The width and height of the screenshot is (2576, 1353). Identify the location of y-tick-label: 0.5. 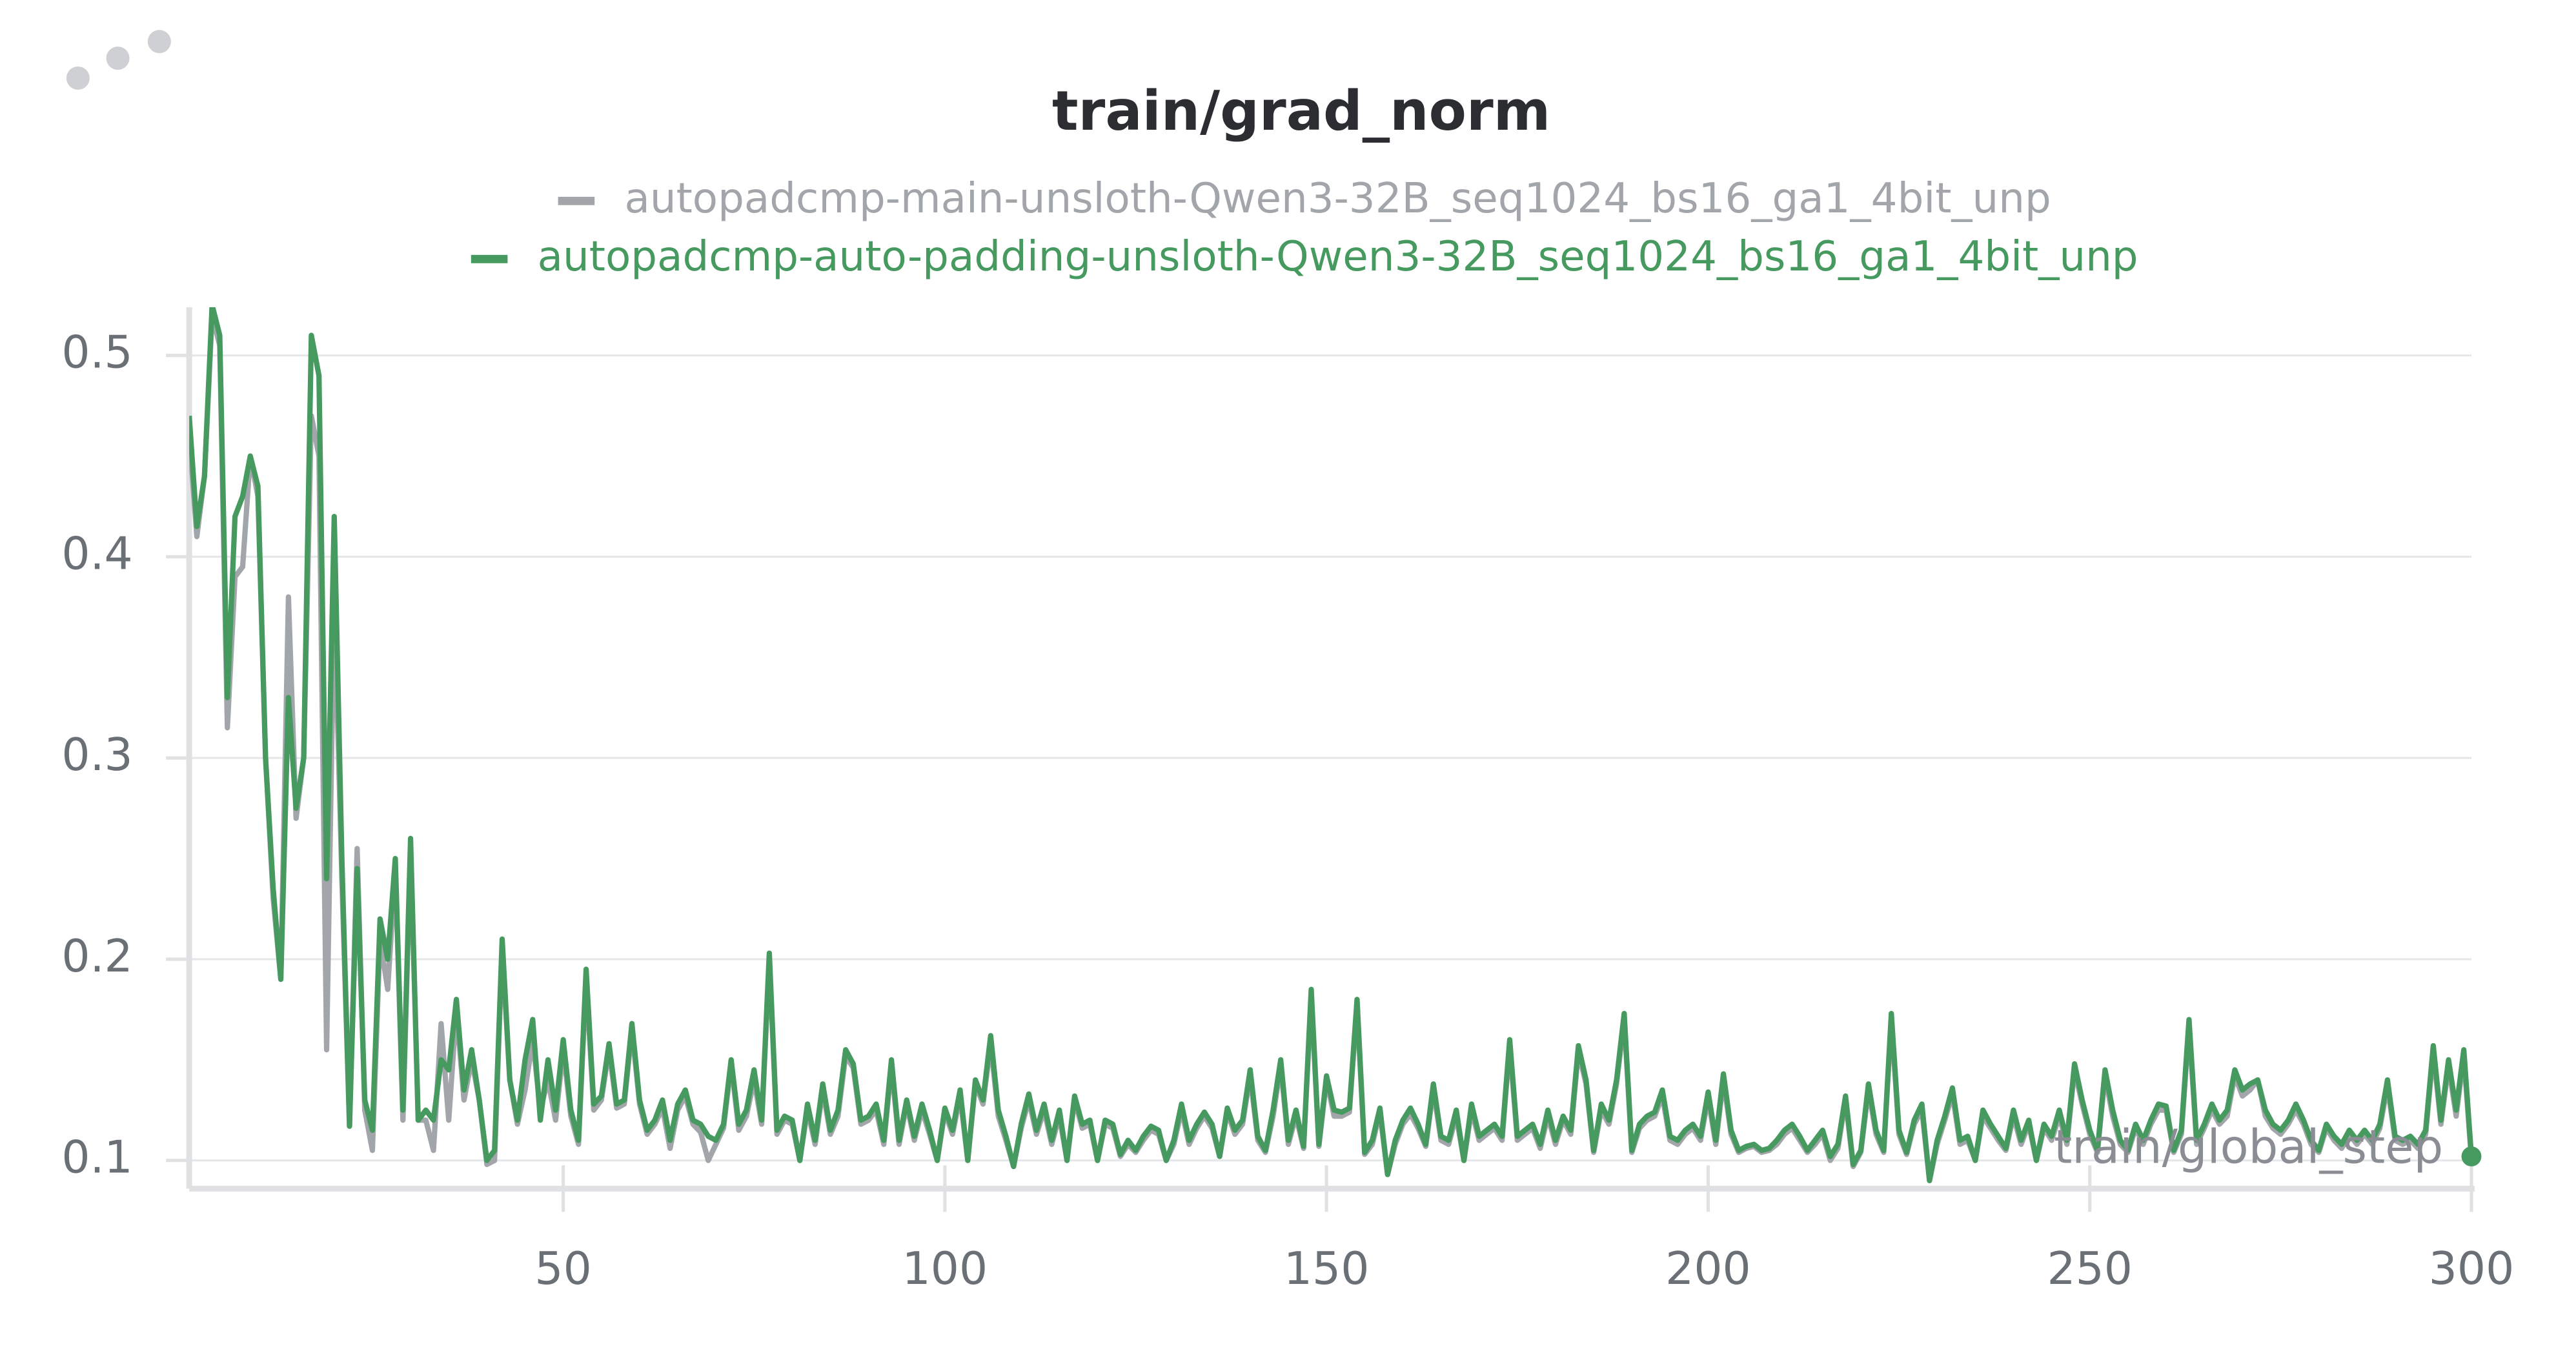
(96, 353).